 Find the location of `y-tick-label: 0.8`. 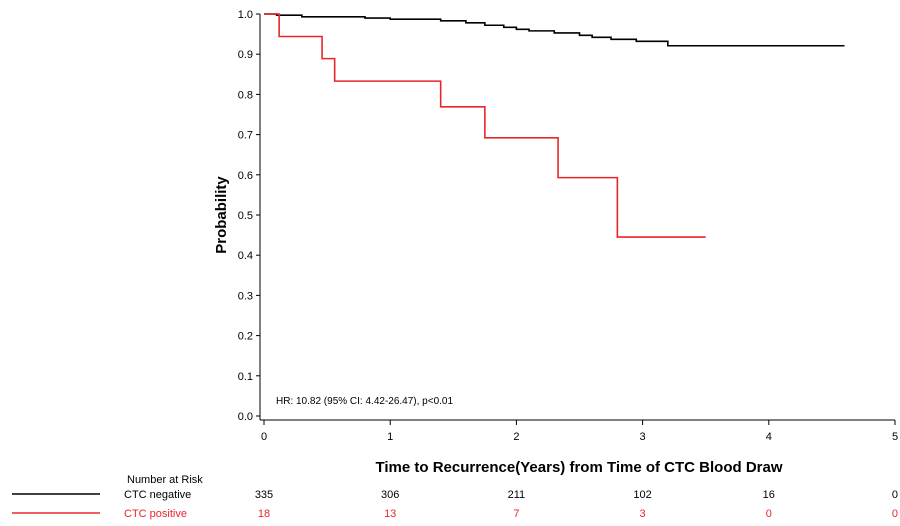

y-tick-label: 0.8 is located at coordinates (245, 95).